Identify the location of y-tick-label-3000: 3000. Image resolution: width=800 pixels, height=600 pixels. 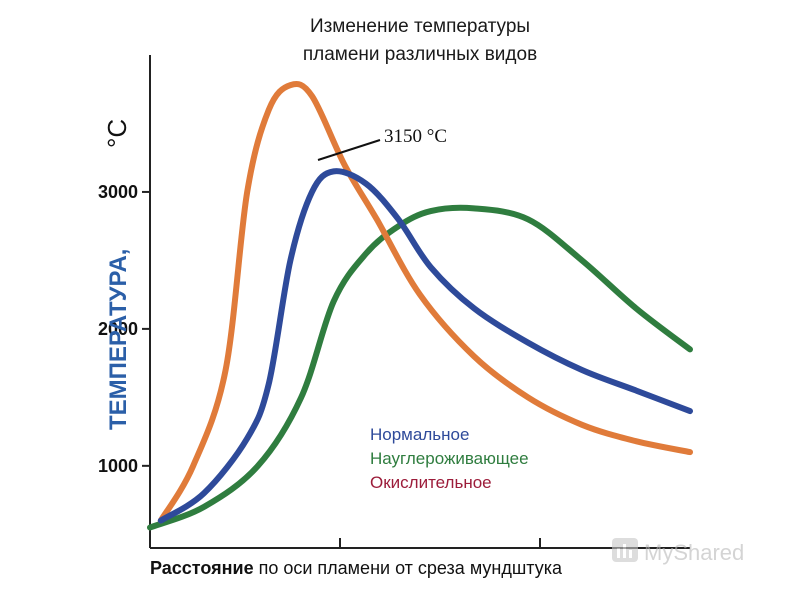
(118, 192).